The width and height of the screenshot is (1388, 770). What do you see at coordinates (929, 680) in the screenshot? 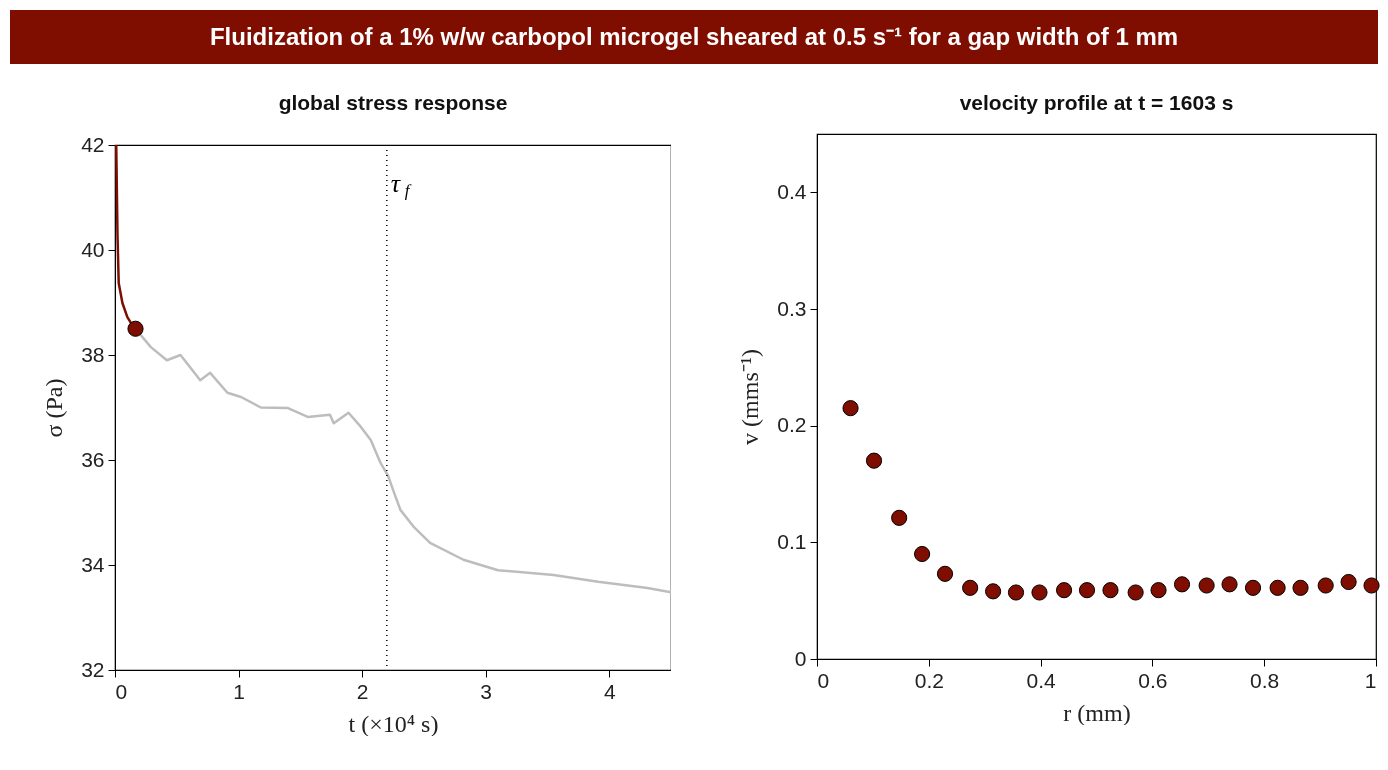
I see `x-tick-label: 0.2` at bounding box center [929, 680].